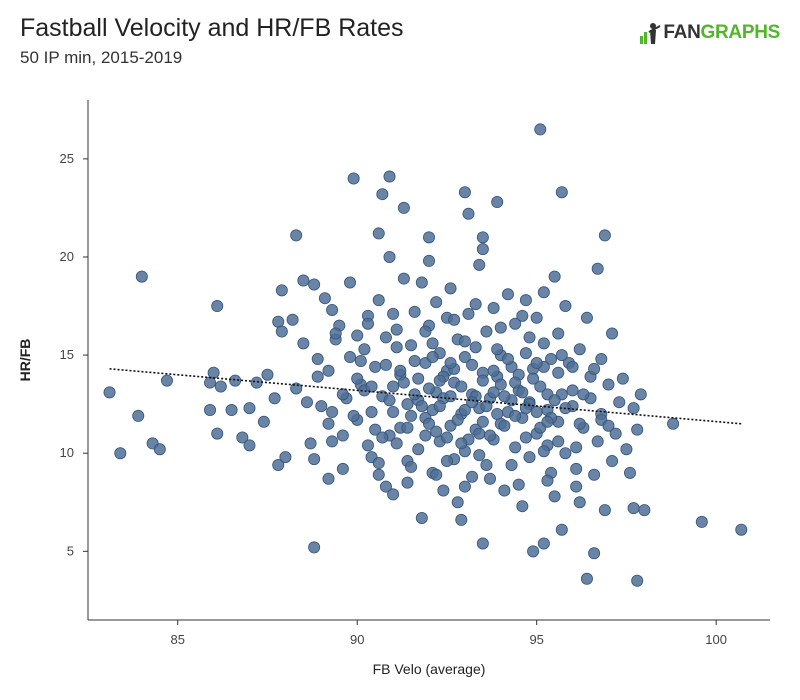  I want to click on fangraphs-logo: FANGRAPHS, so click(709, 33).